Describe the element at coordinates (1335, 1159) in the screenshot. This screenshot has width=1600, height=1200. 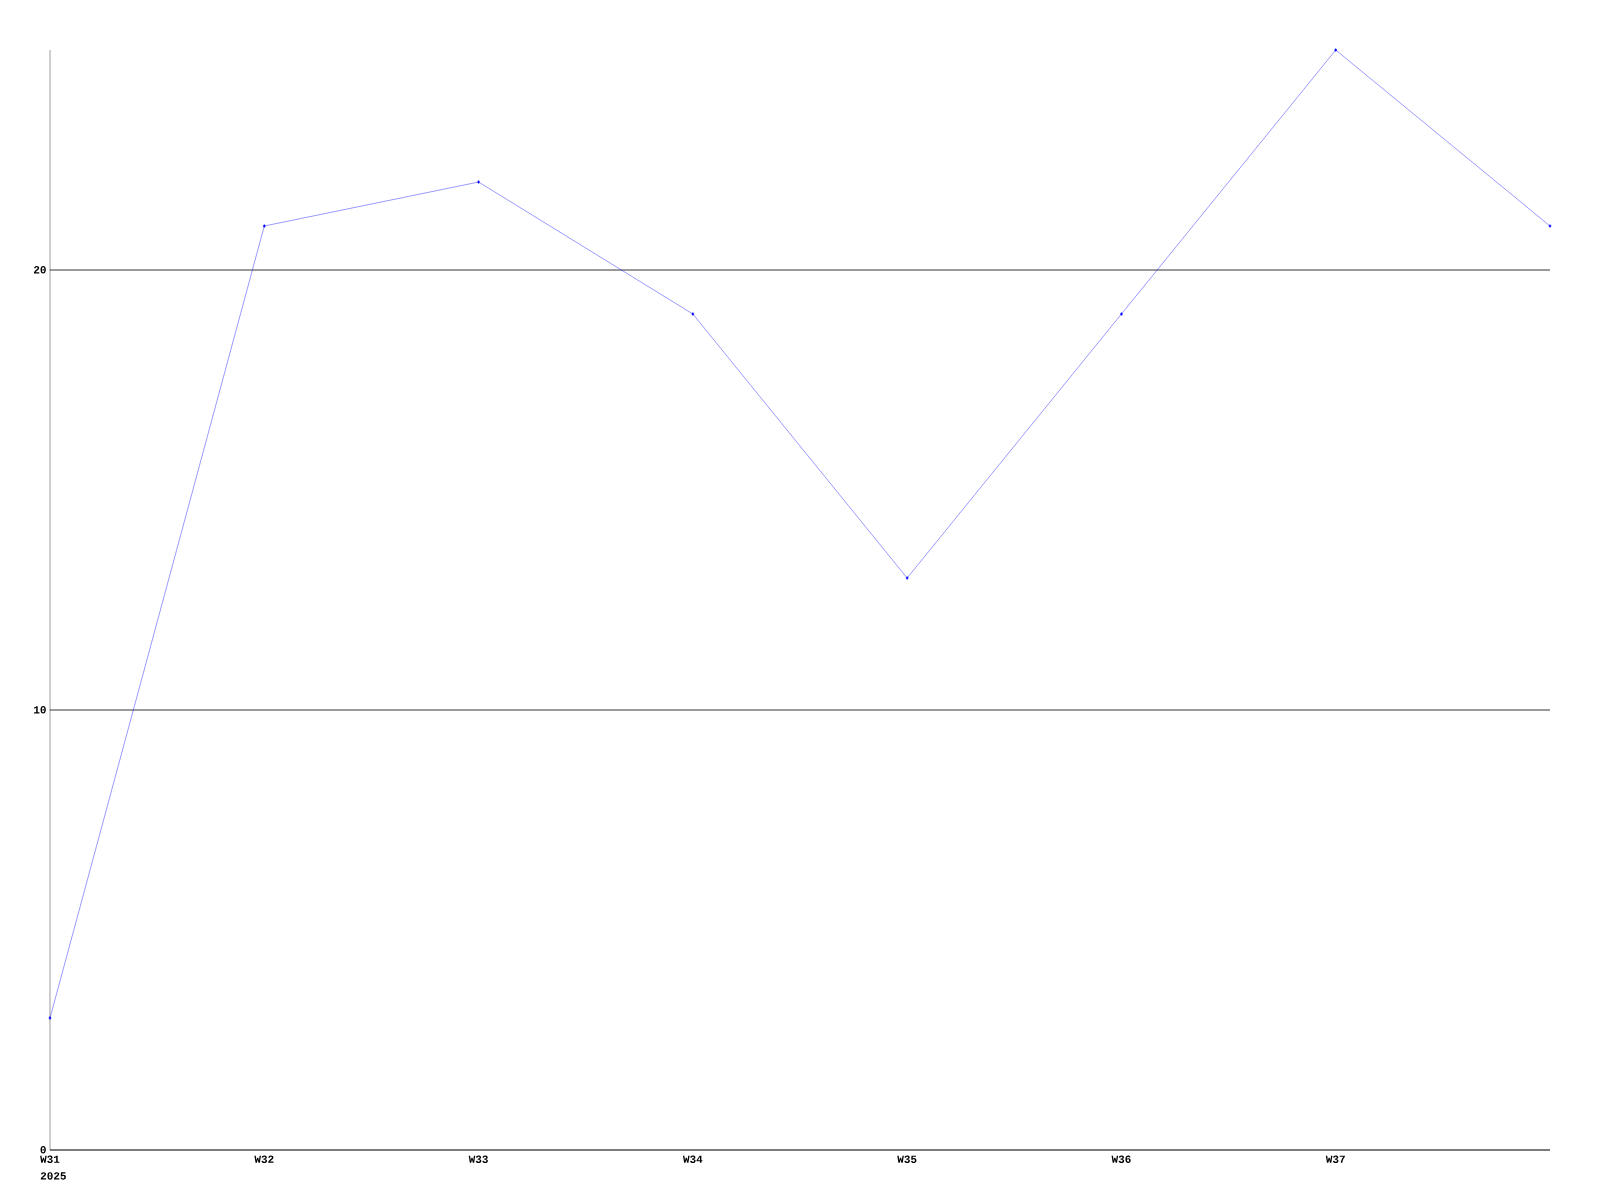
I see `x-tick-label: W37` at that location.